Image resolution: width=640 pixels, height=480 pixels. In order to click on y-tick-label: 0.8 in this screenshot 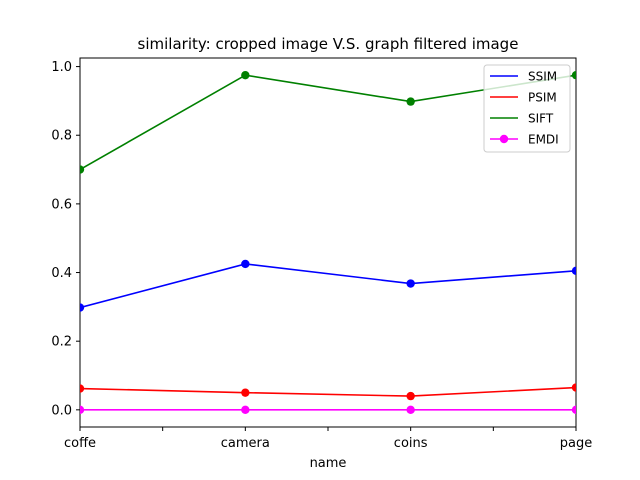, I will do `click(61, 136)`.